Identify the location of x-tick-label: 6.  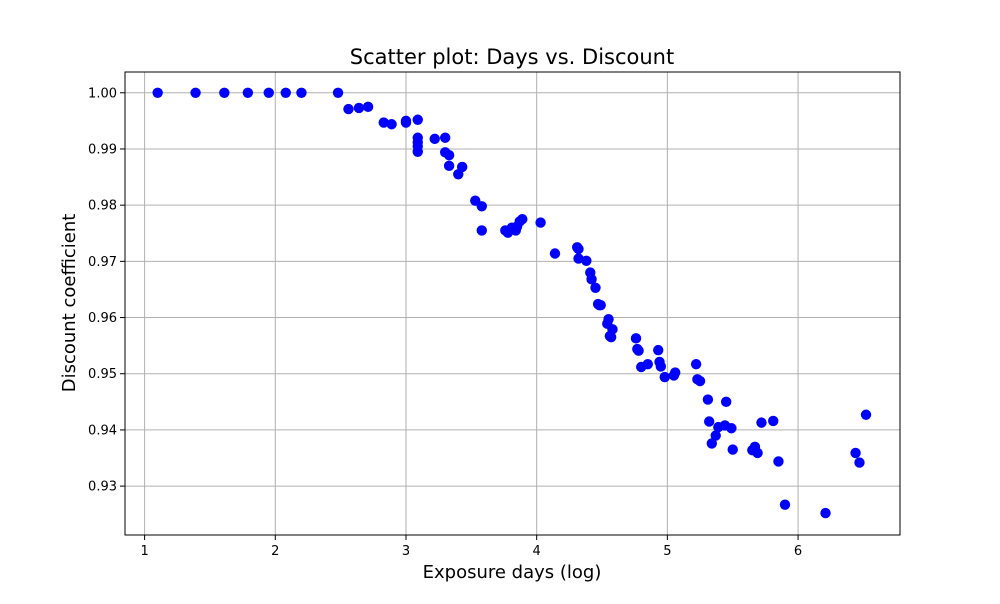
(798, 551).